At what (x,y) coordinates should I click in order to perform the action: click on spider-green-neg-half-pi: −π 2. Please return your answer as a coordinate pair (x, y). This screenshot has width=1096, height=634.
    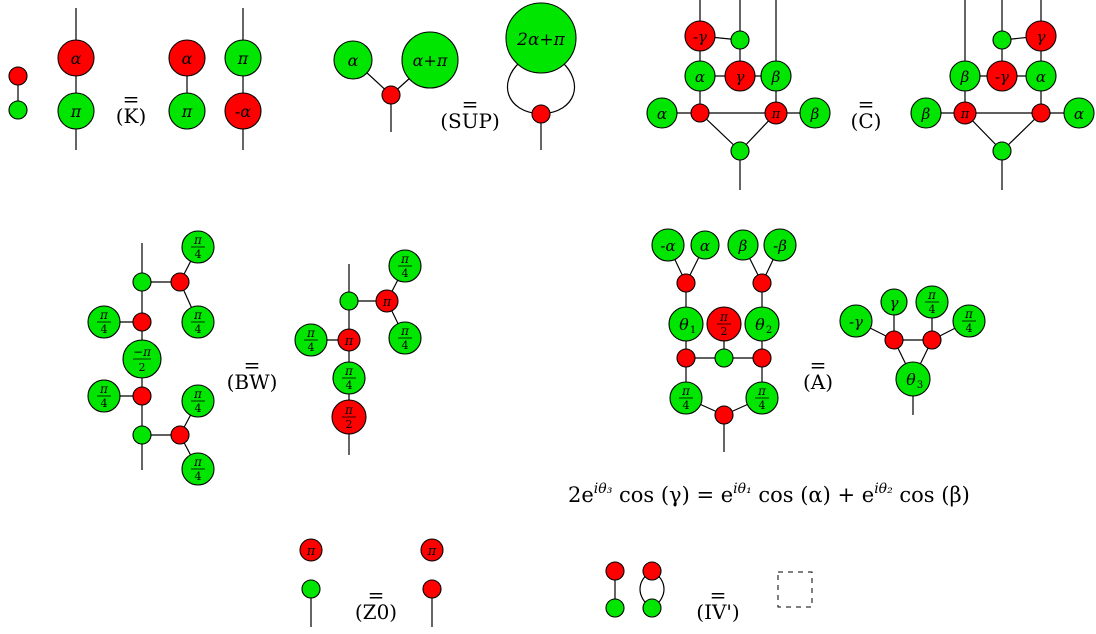
    Looking at the image, I should click on (142, 359).